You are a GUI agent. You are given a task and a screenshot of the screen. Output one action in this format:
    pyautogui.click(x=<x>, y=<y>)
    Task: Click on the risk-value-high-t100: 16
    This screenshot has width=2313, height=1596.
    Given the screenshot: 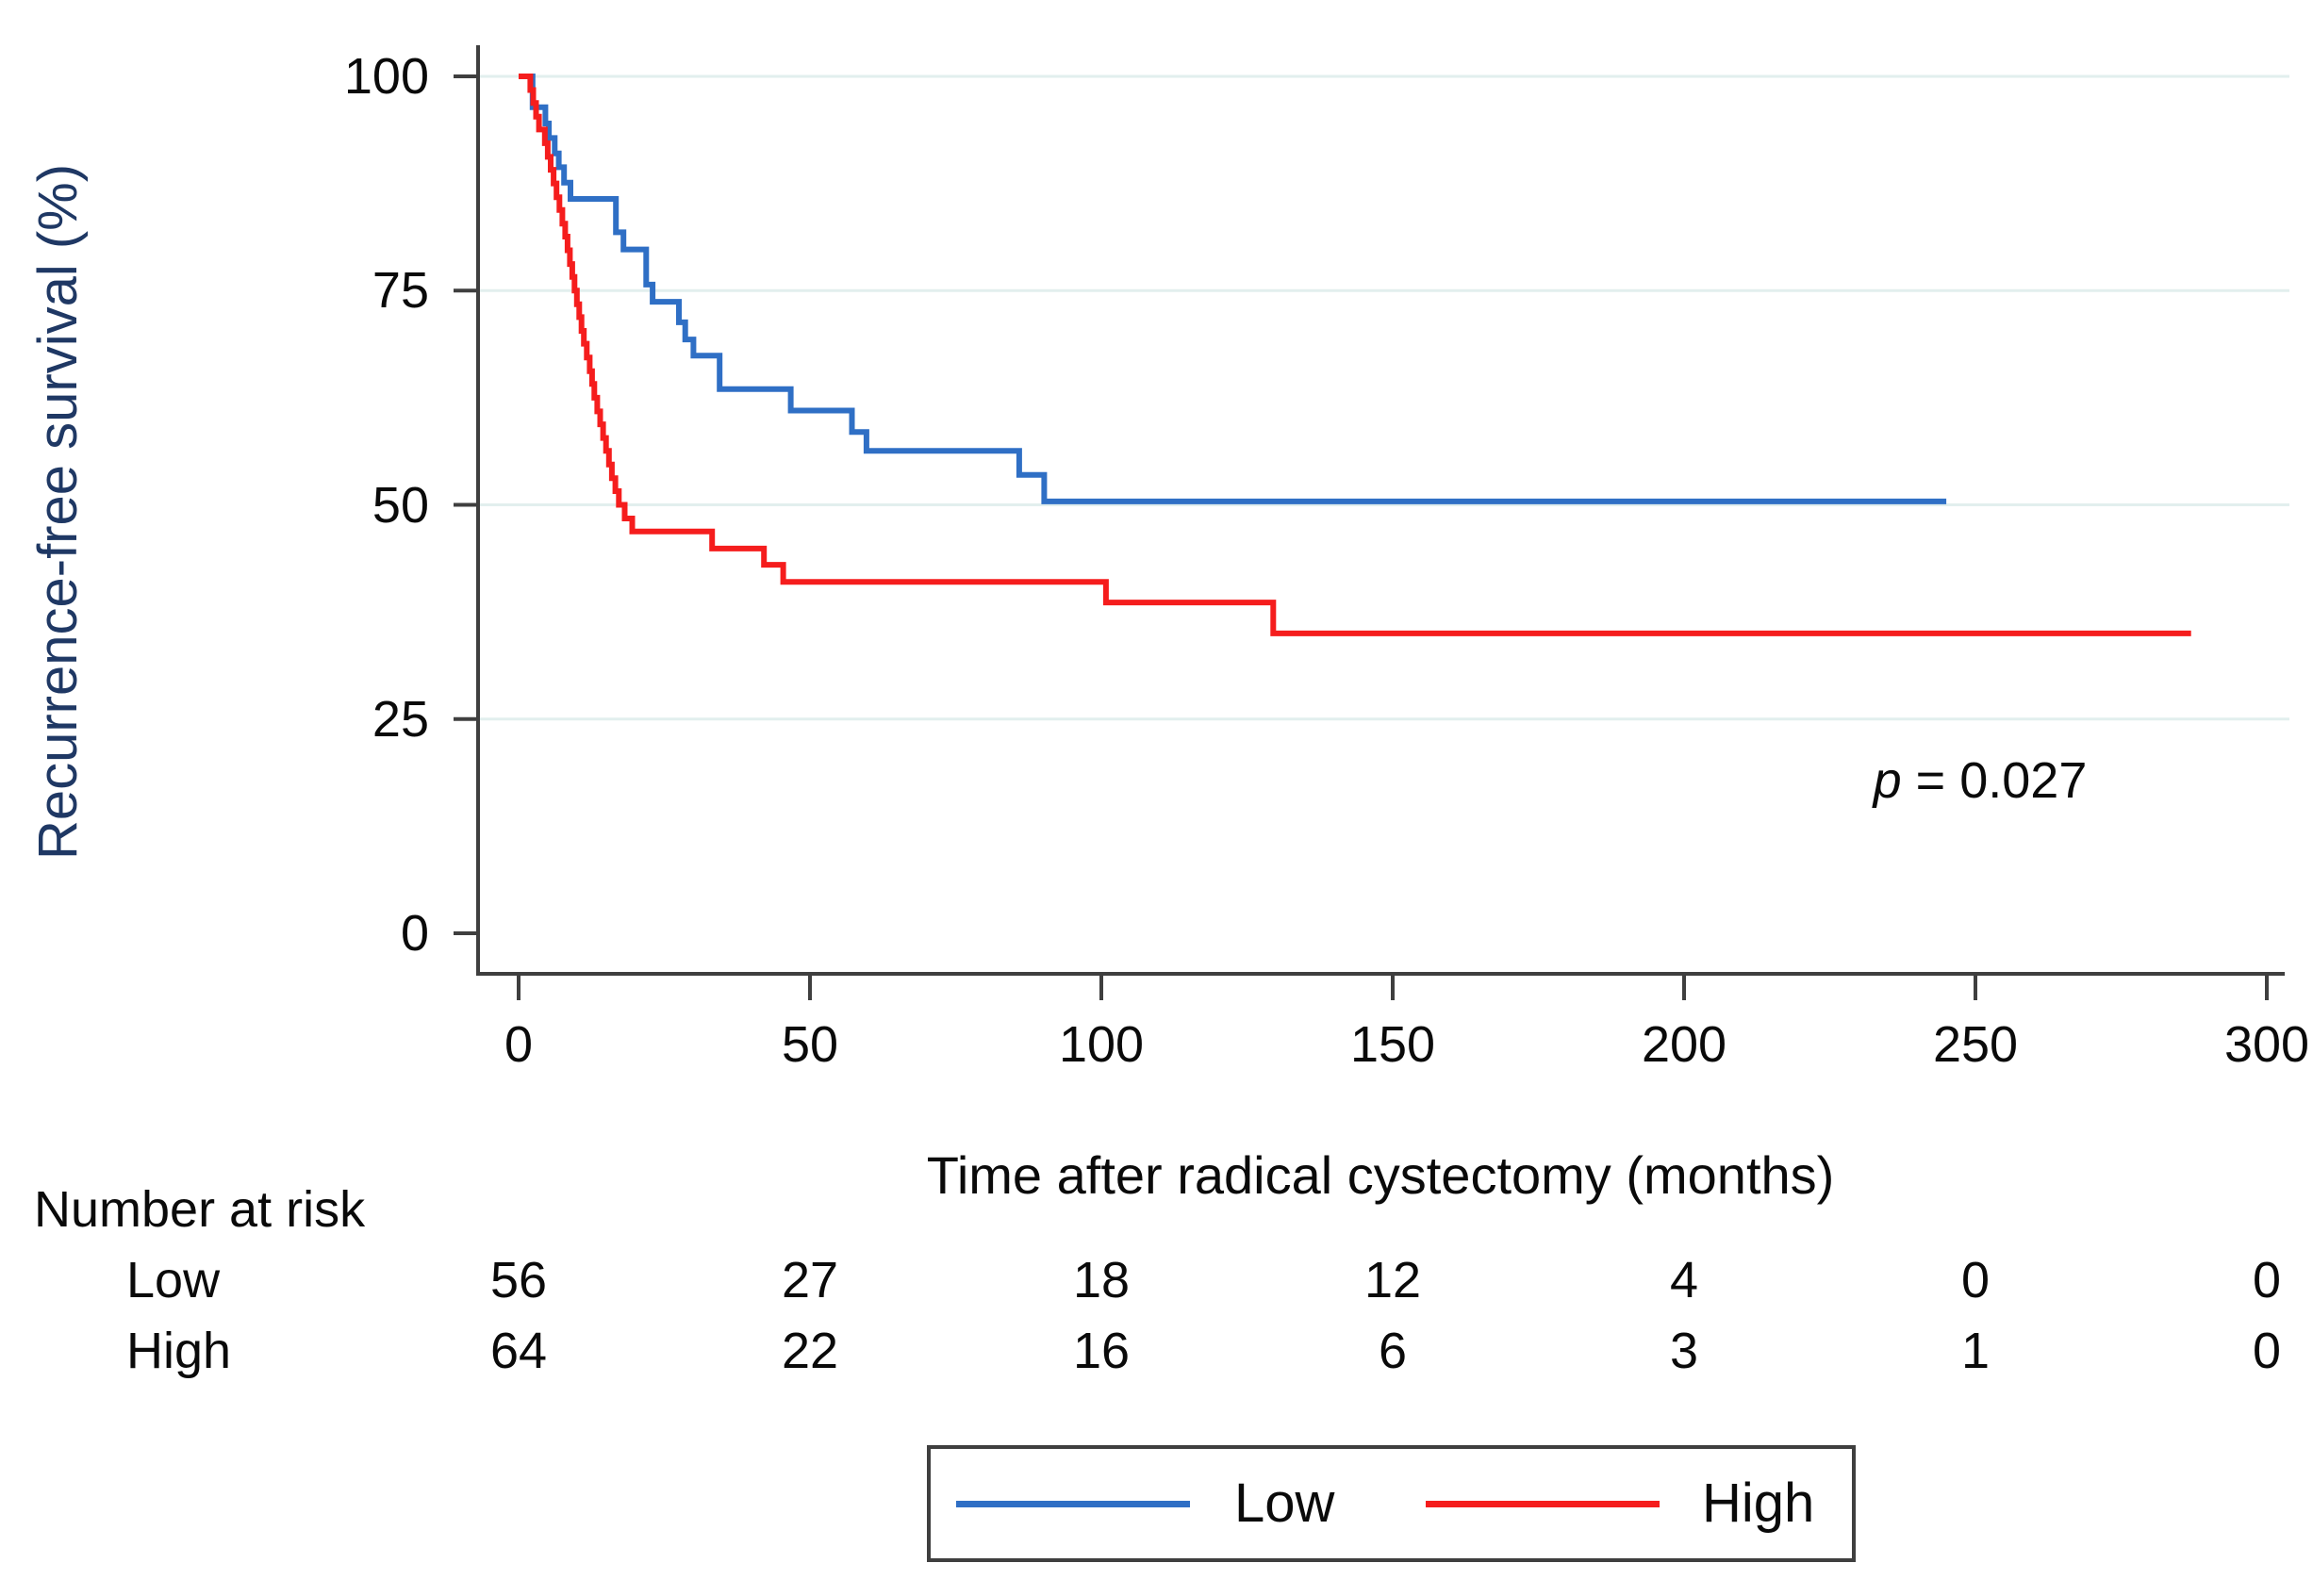 What is the action you would take?
    pyautogui.click(x=1101, y=1351)
    